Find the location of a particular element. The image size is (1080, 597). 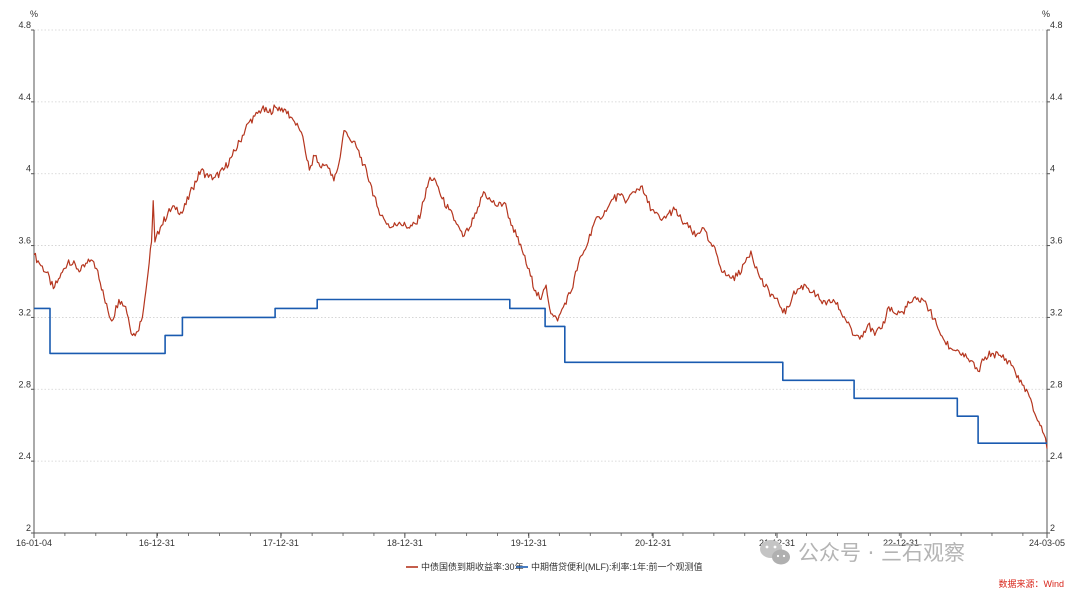

y-tick-label-right: 4.8 is located at coordinates (1056, 25).